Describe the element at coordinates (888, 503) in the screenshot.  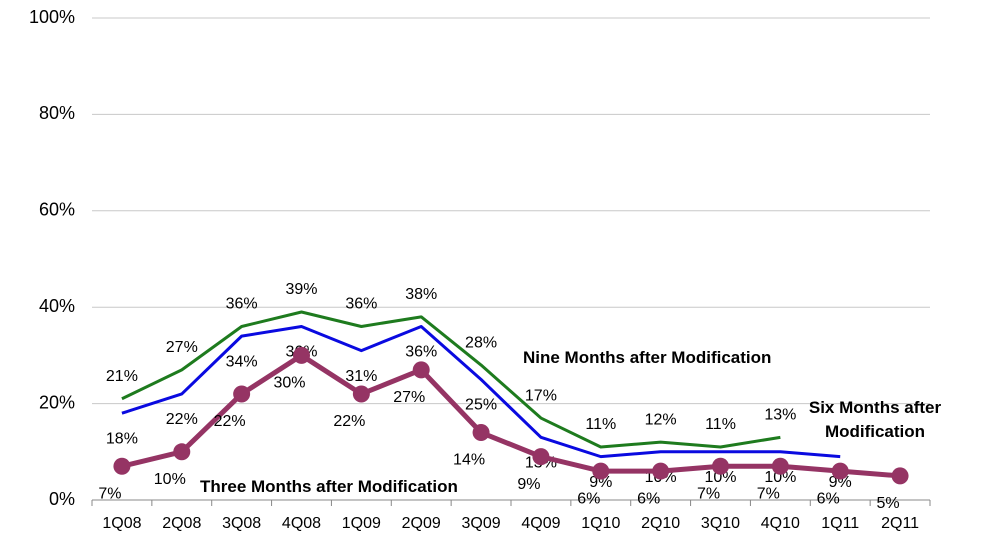
I see `data-label: 5%` at that location.